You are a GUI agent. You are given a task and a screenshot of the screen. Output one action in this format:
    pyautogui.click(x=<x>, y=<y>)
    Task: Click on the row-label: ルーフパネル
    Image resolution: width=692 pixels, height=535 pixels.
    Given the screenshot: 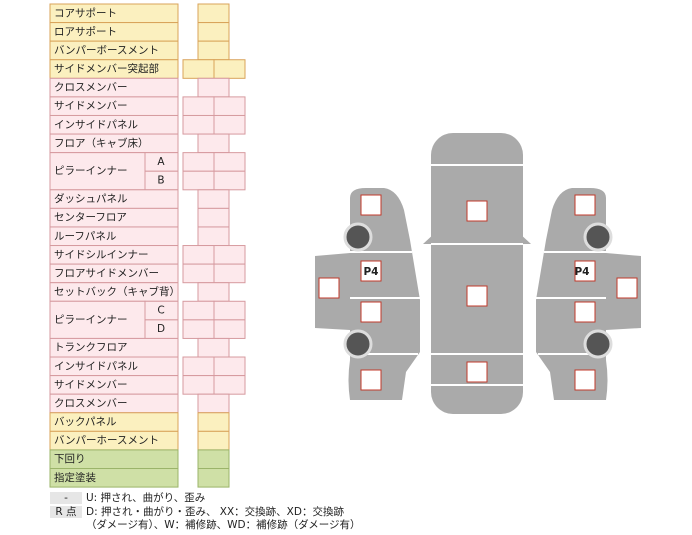 What is the action you would take?
    pyautogui.click(x=85, y=236)
    